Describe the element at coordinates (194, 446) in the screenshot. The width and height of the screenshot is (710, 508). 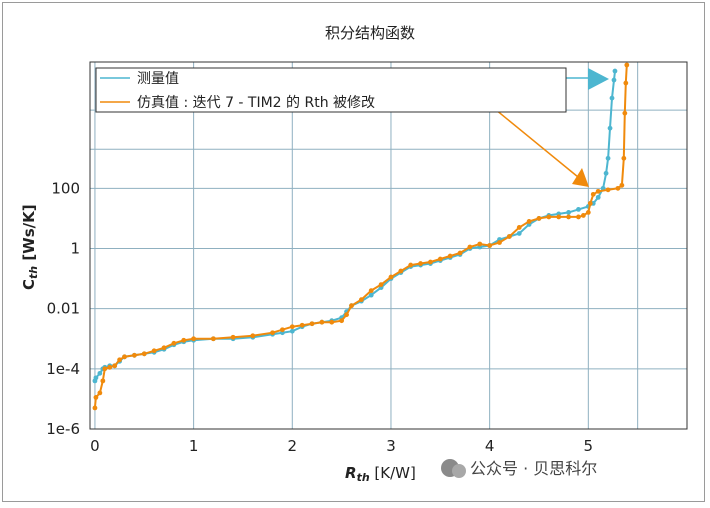
I see `x-tick-label: 1` at that location.